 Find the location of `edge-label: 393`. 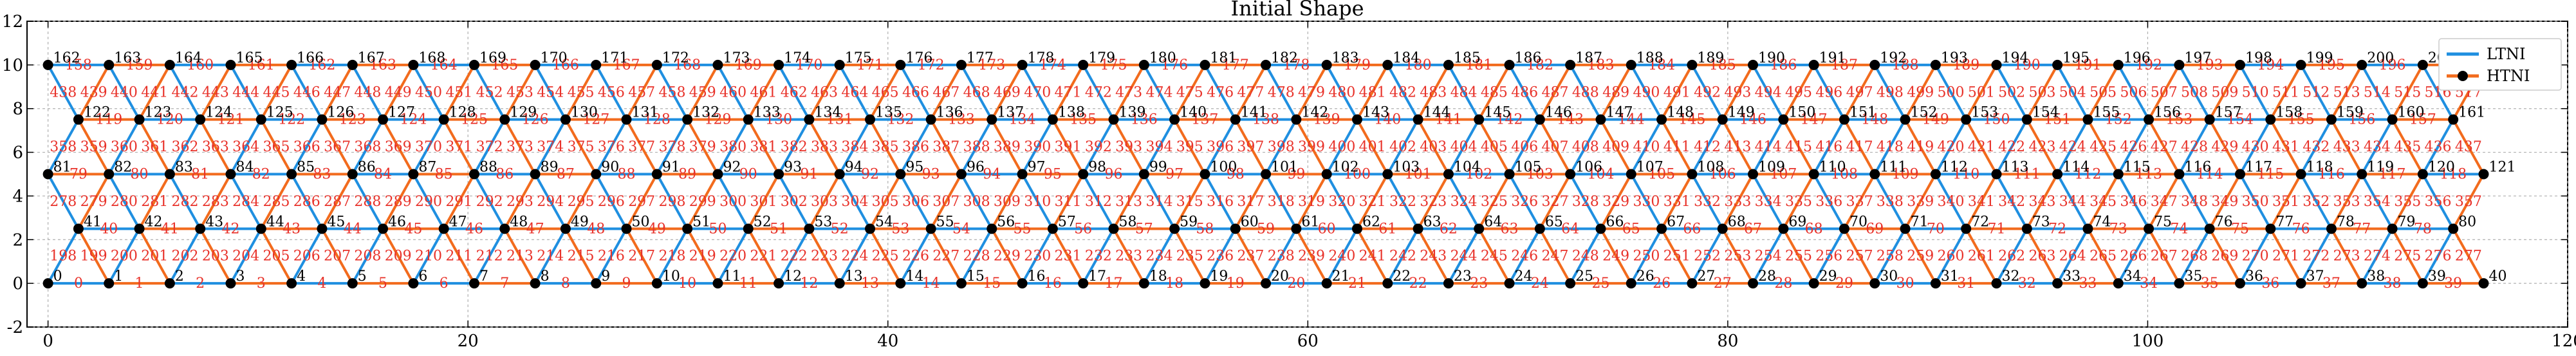

edge-label: 393 is located at coordinates (1128, 147).